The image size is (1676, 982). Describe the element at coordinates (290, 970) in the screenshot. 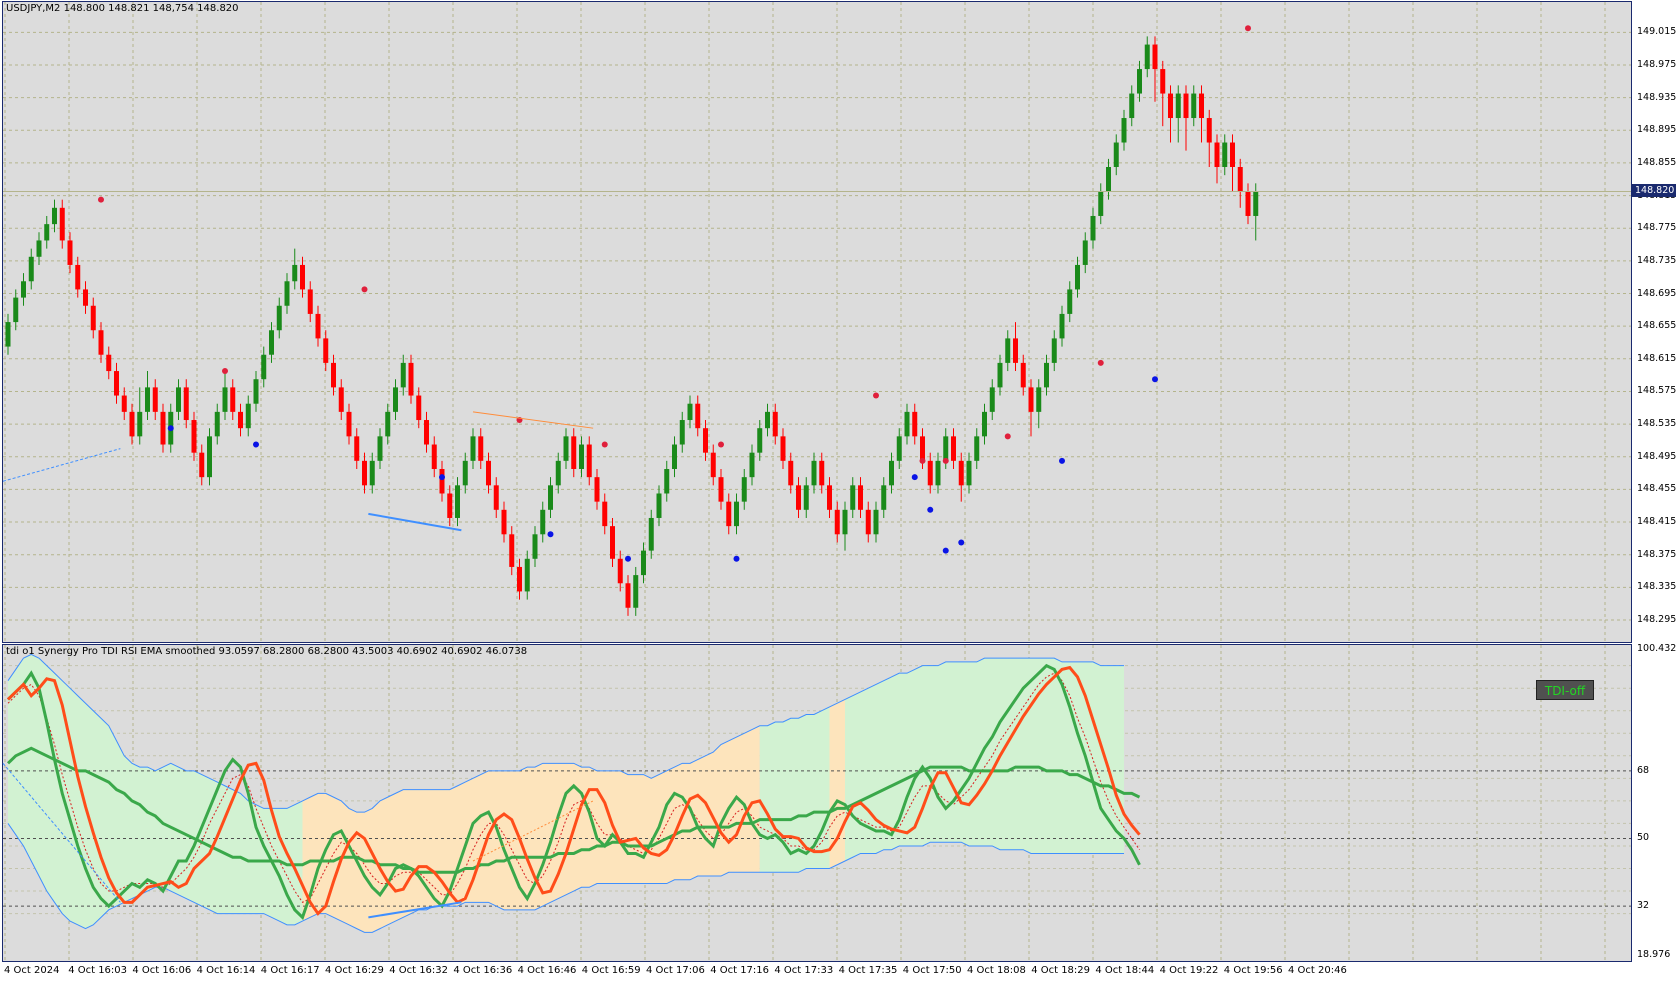

I see `time-axis-label: 4 Oct 16:17` at that location.